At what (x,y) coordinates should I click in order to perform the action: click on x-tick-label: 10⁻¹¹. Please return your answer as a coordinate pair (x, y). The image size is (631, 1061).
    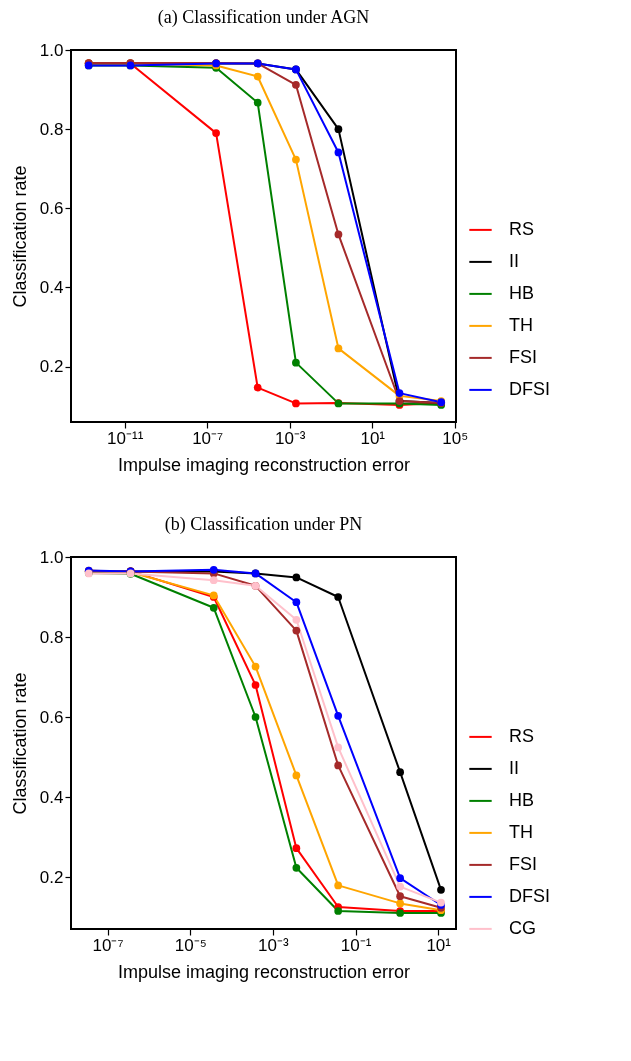
    Looking at the image, I should click on (125, 438).